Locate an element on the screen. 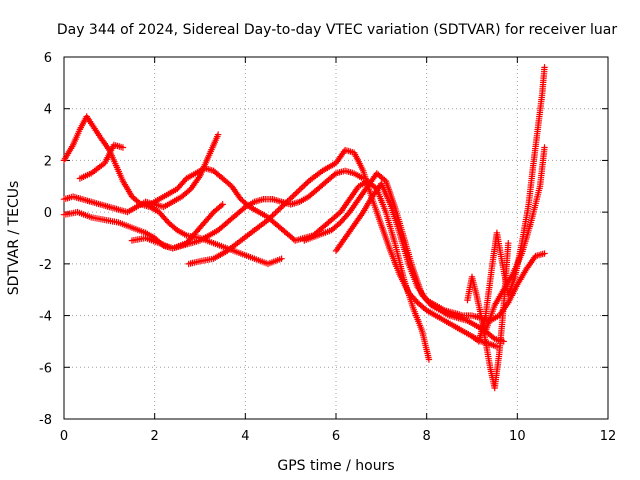 The width and height of the screenshot is (640, 480). x-tick-label: 0 is located at coordinates (64, 436).